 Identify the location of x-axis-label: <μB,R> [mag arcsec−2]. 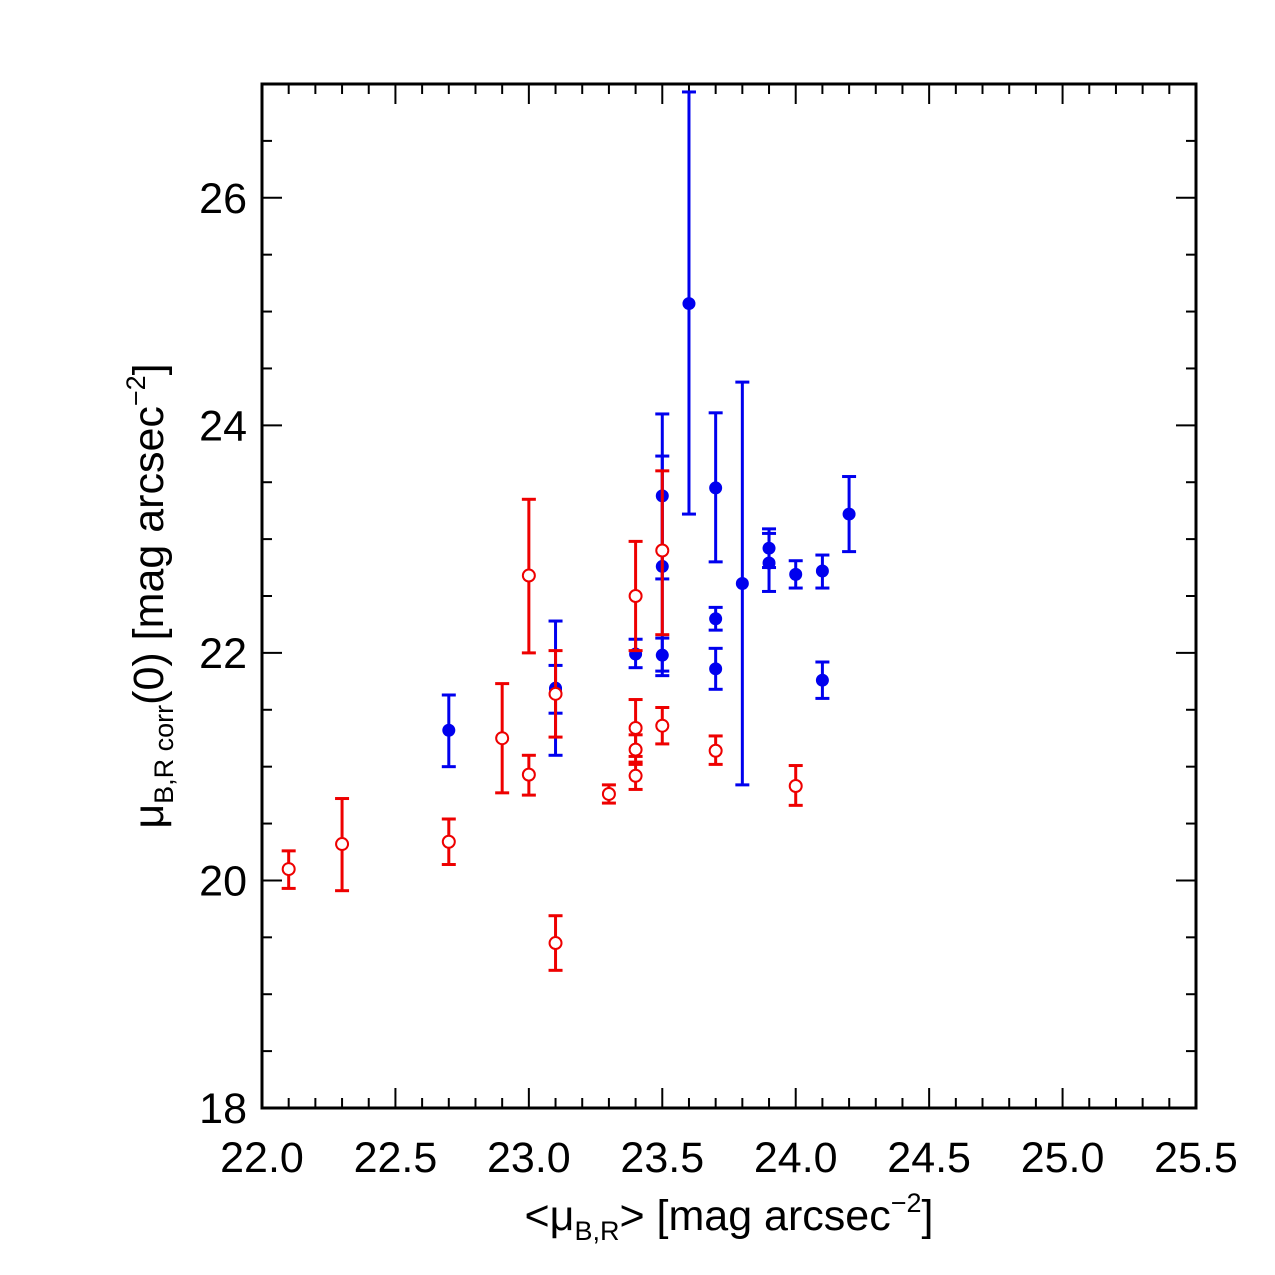
(729, 1217).